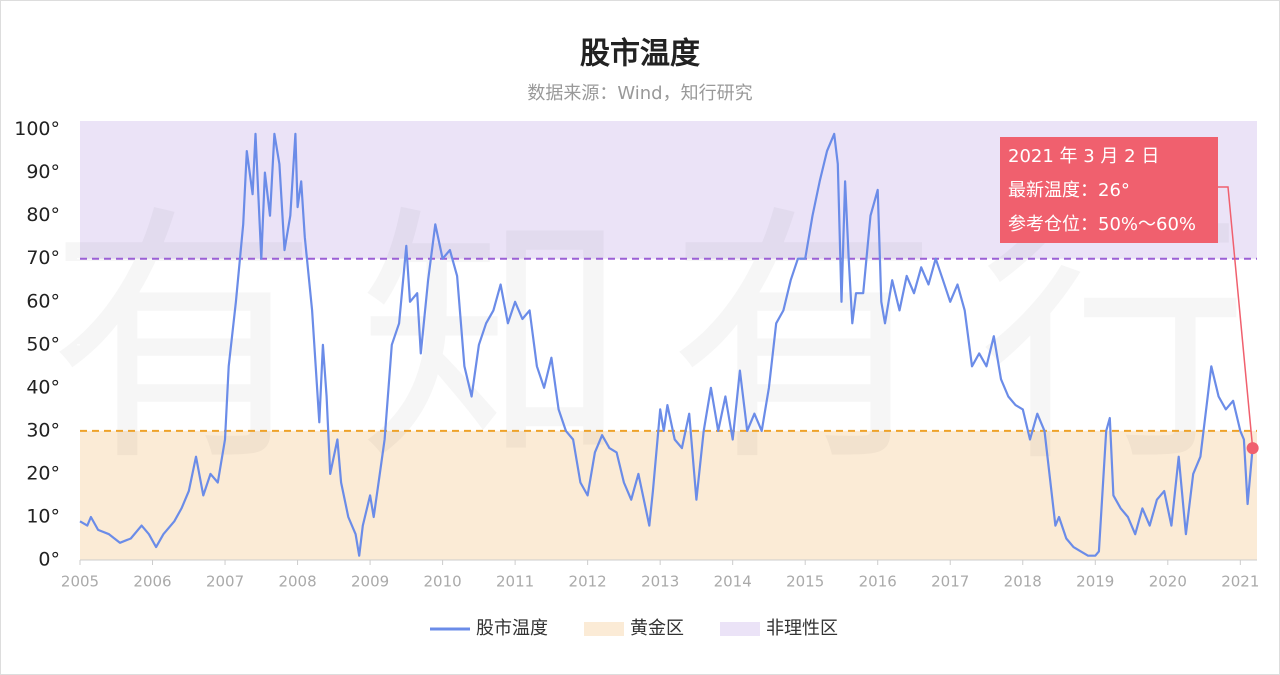 The height and width of the screenshot is (675, 1280). I want to click on y-tick-label: 10°, so click(43, 516).